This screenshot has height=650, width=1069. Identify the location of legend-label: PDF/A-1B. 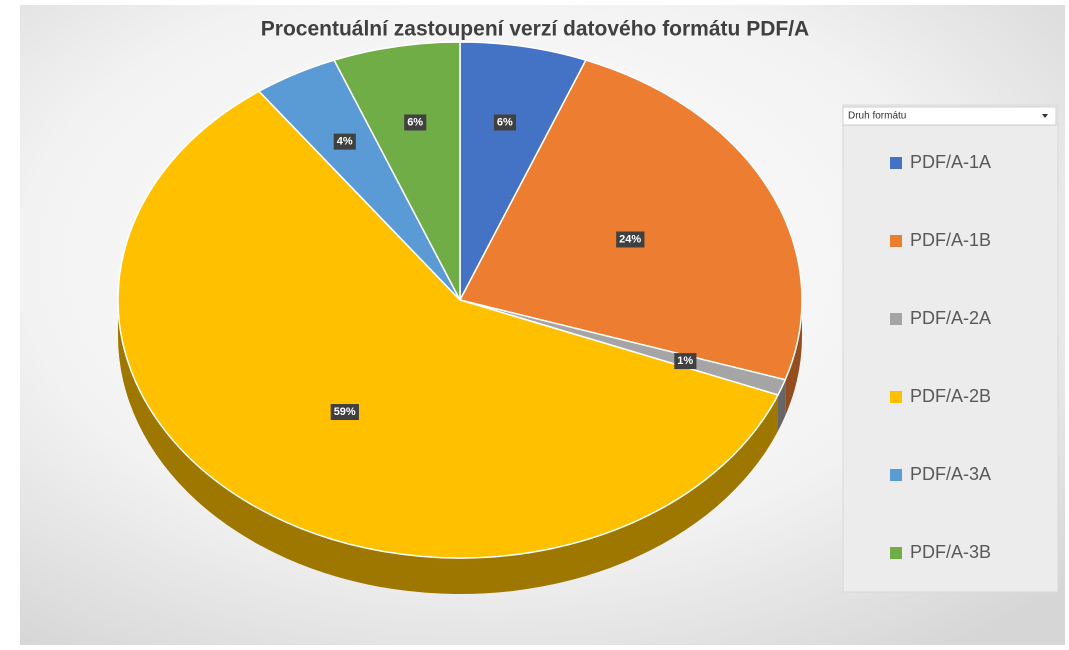
(950, 240).